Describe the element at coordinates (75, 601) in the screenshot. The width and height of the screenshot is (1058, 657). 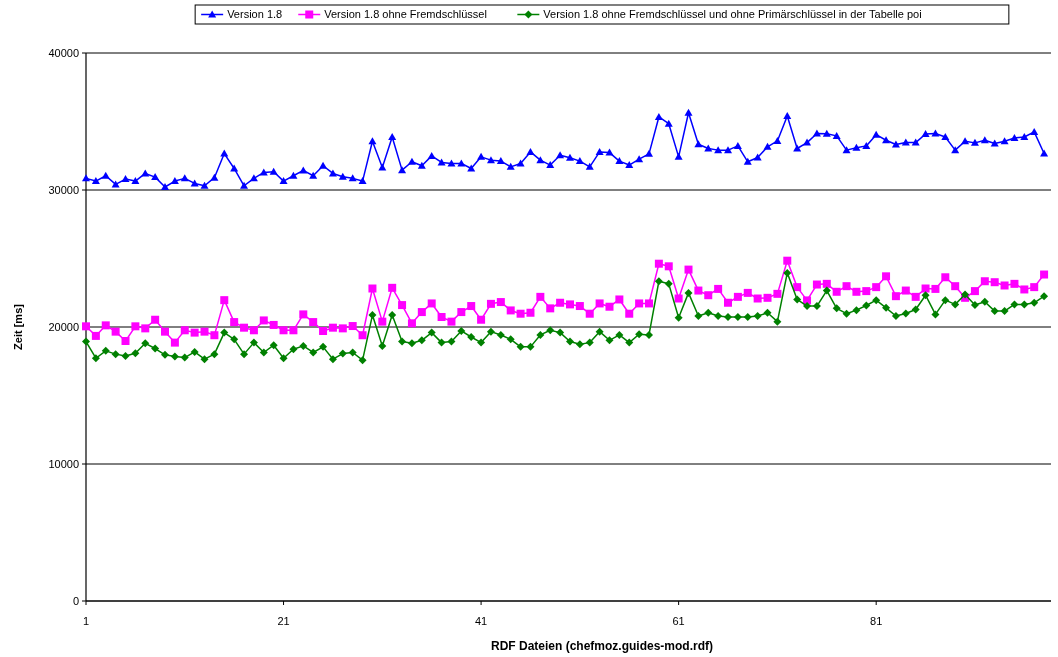
I see `y-tick-label: 0` at that location.